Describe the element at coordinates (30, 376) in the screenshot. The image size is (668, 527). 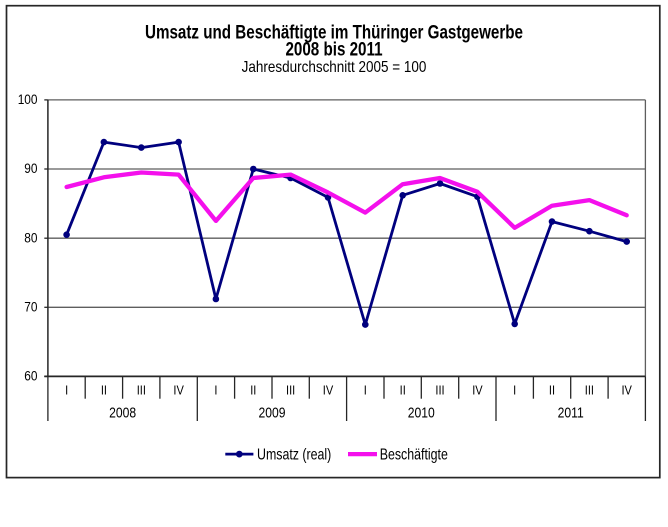
I see `svg-text: 60` at that location.